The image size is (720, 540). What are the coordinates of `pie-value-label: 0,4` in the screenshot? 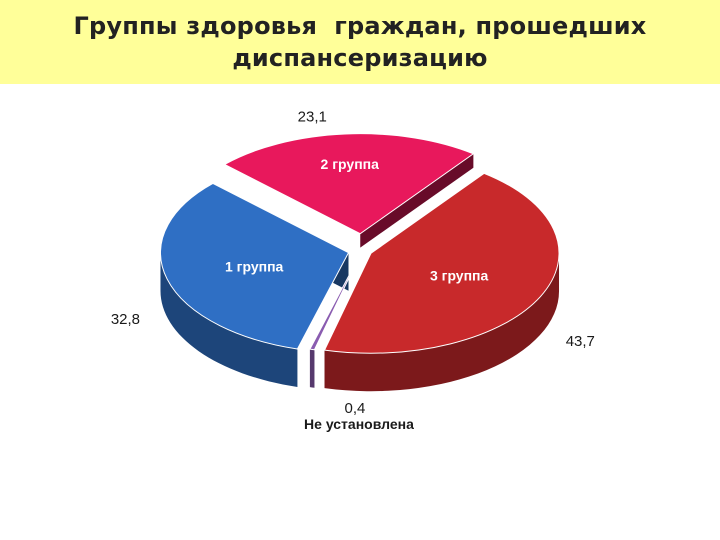 It's located at (355, 408).